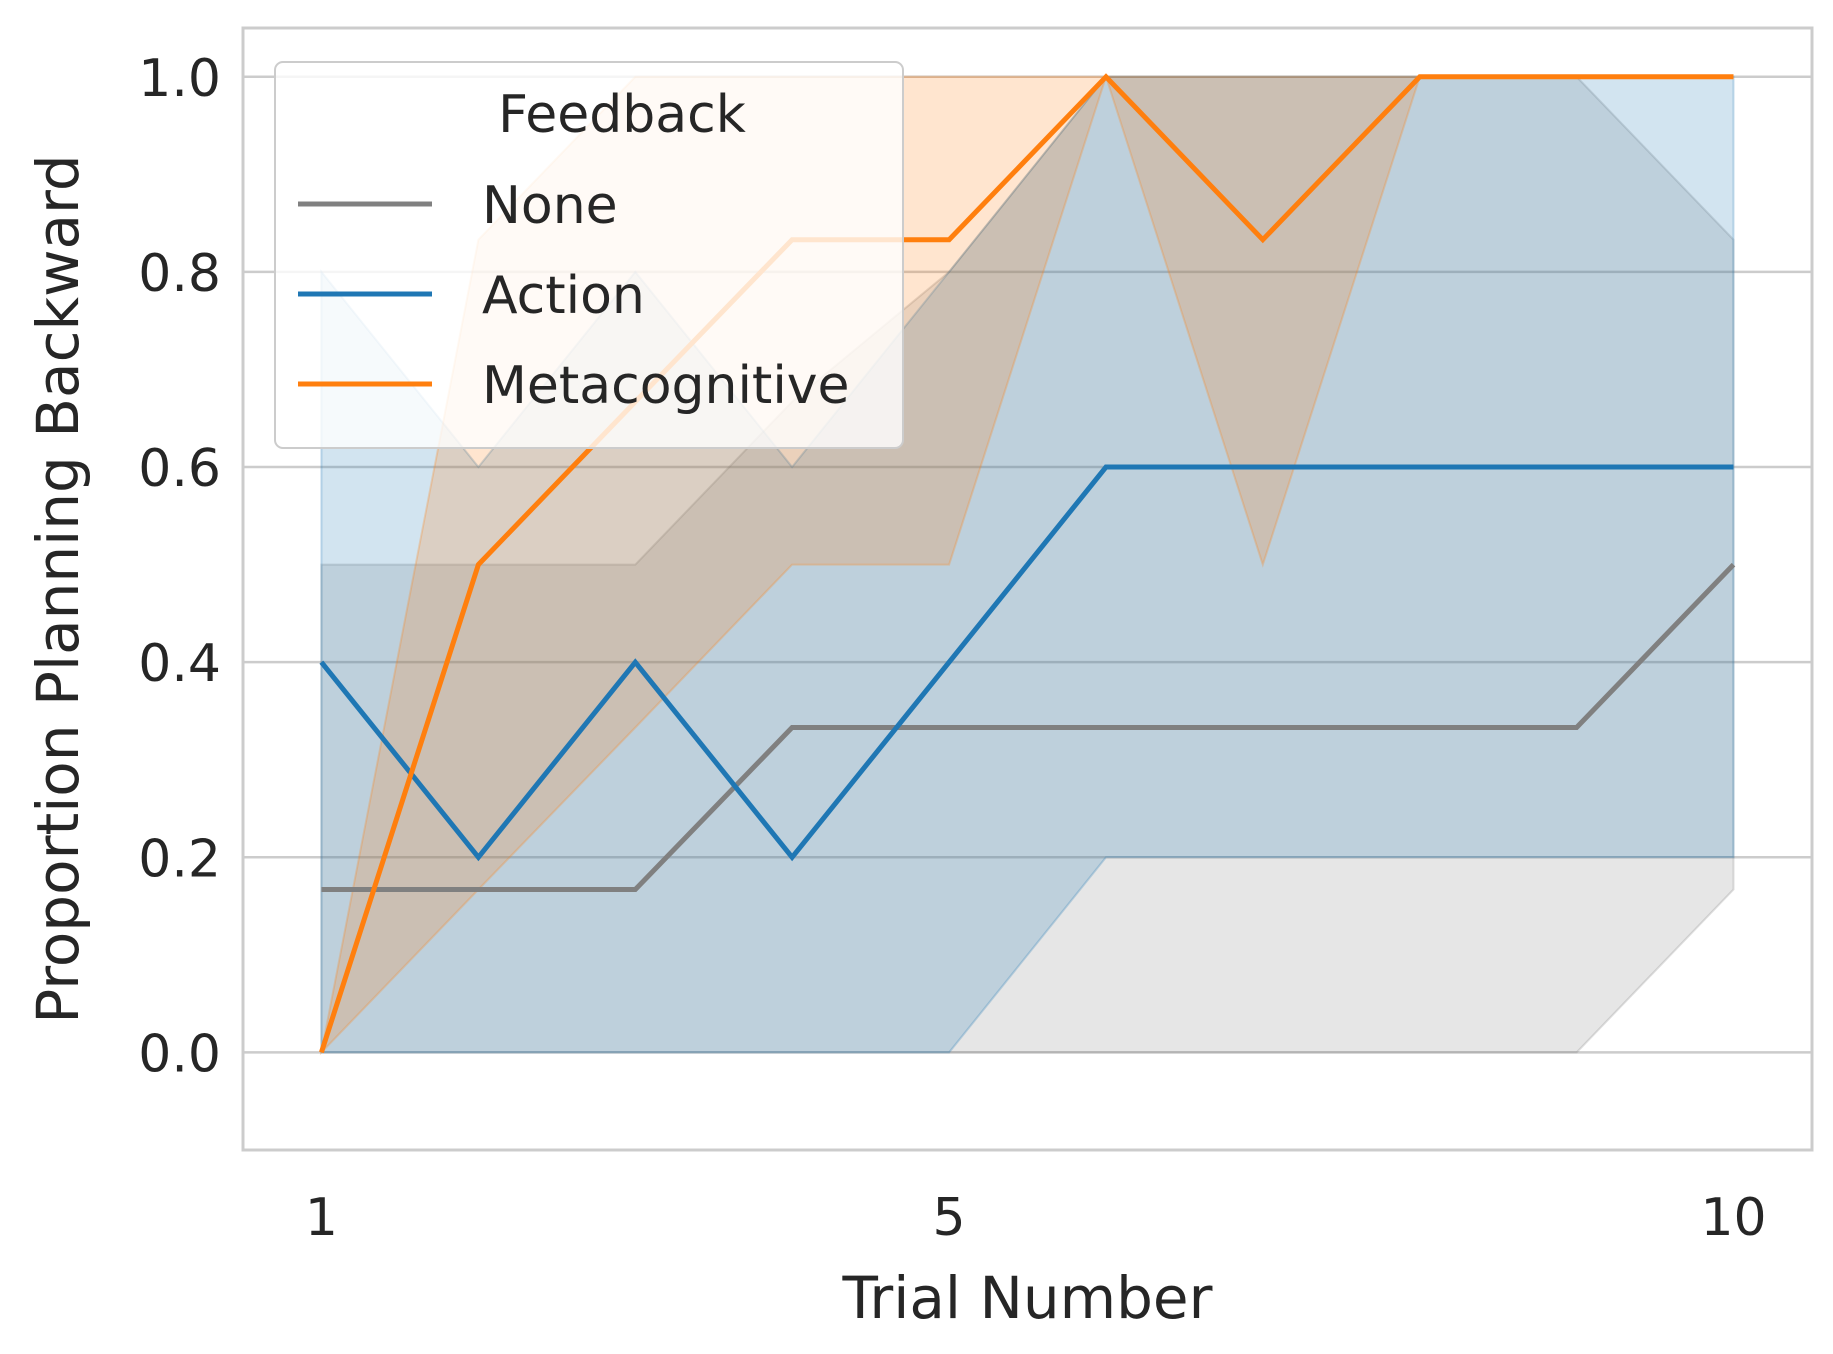  I want to click on x-tick-label: 1, so click(321, 1218).